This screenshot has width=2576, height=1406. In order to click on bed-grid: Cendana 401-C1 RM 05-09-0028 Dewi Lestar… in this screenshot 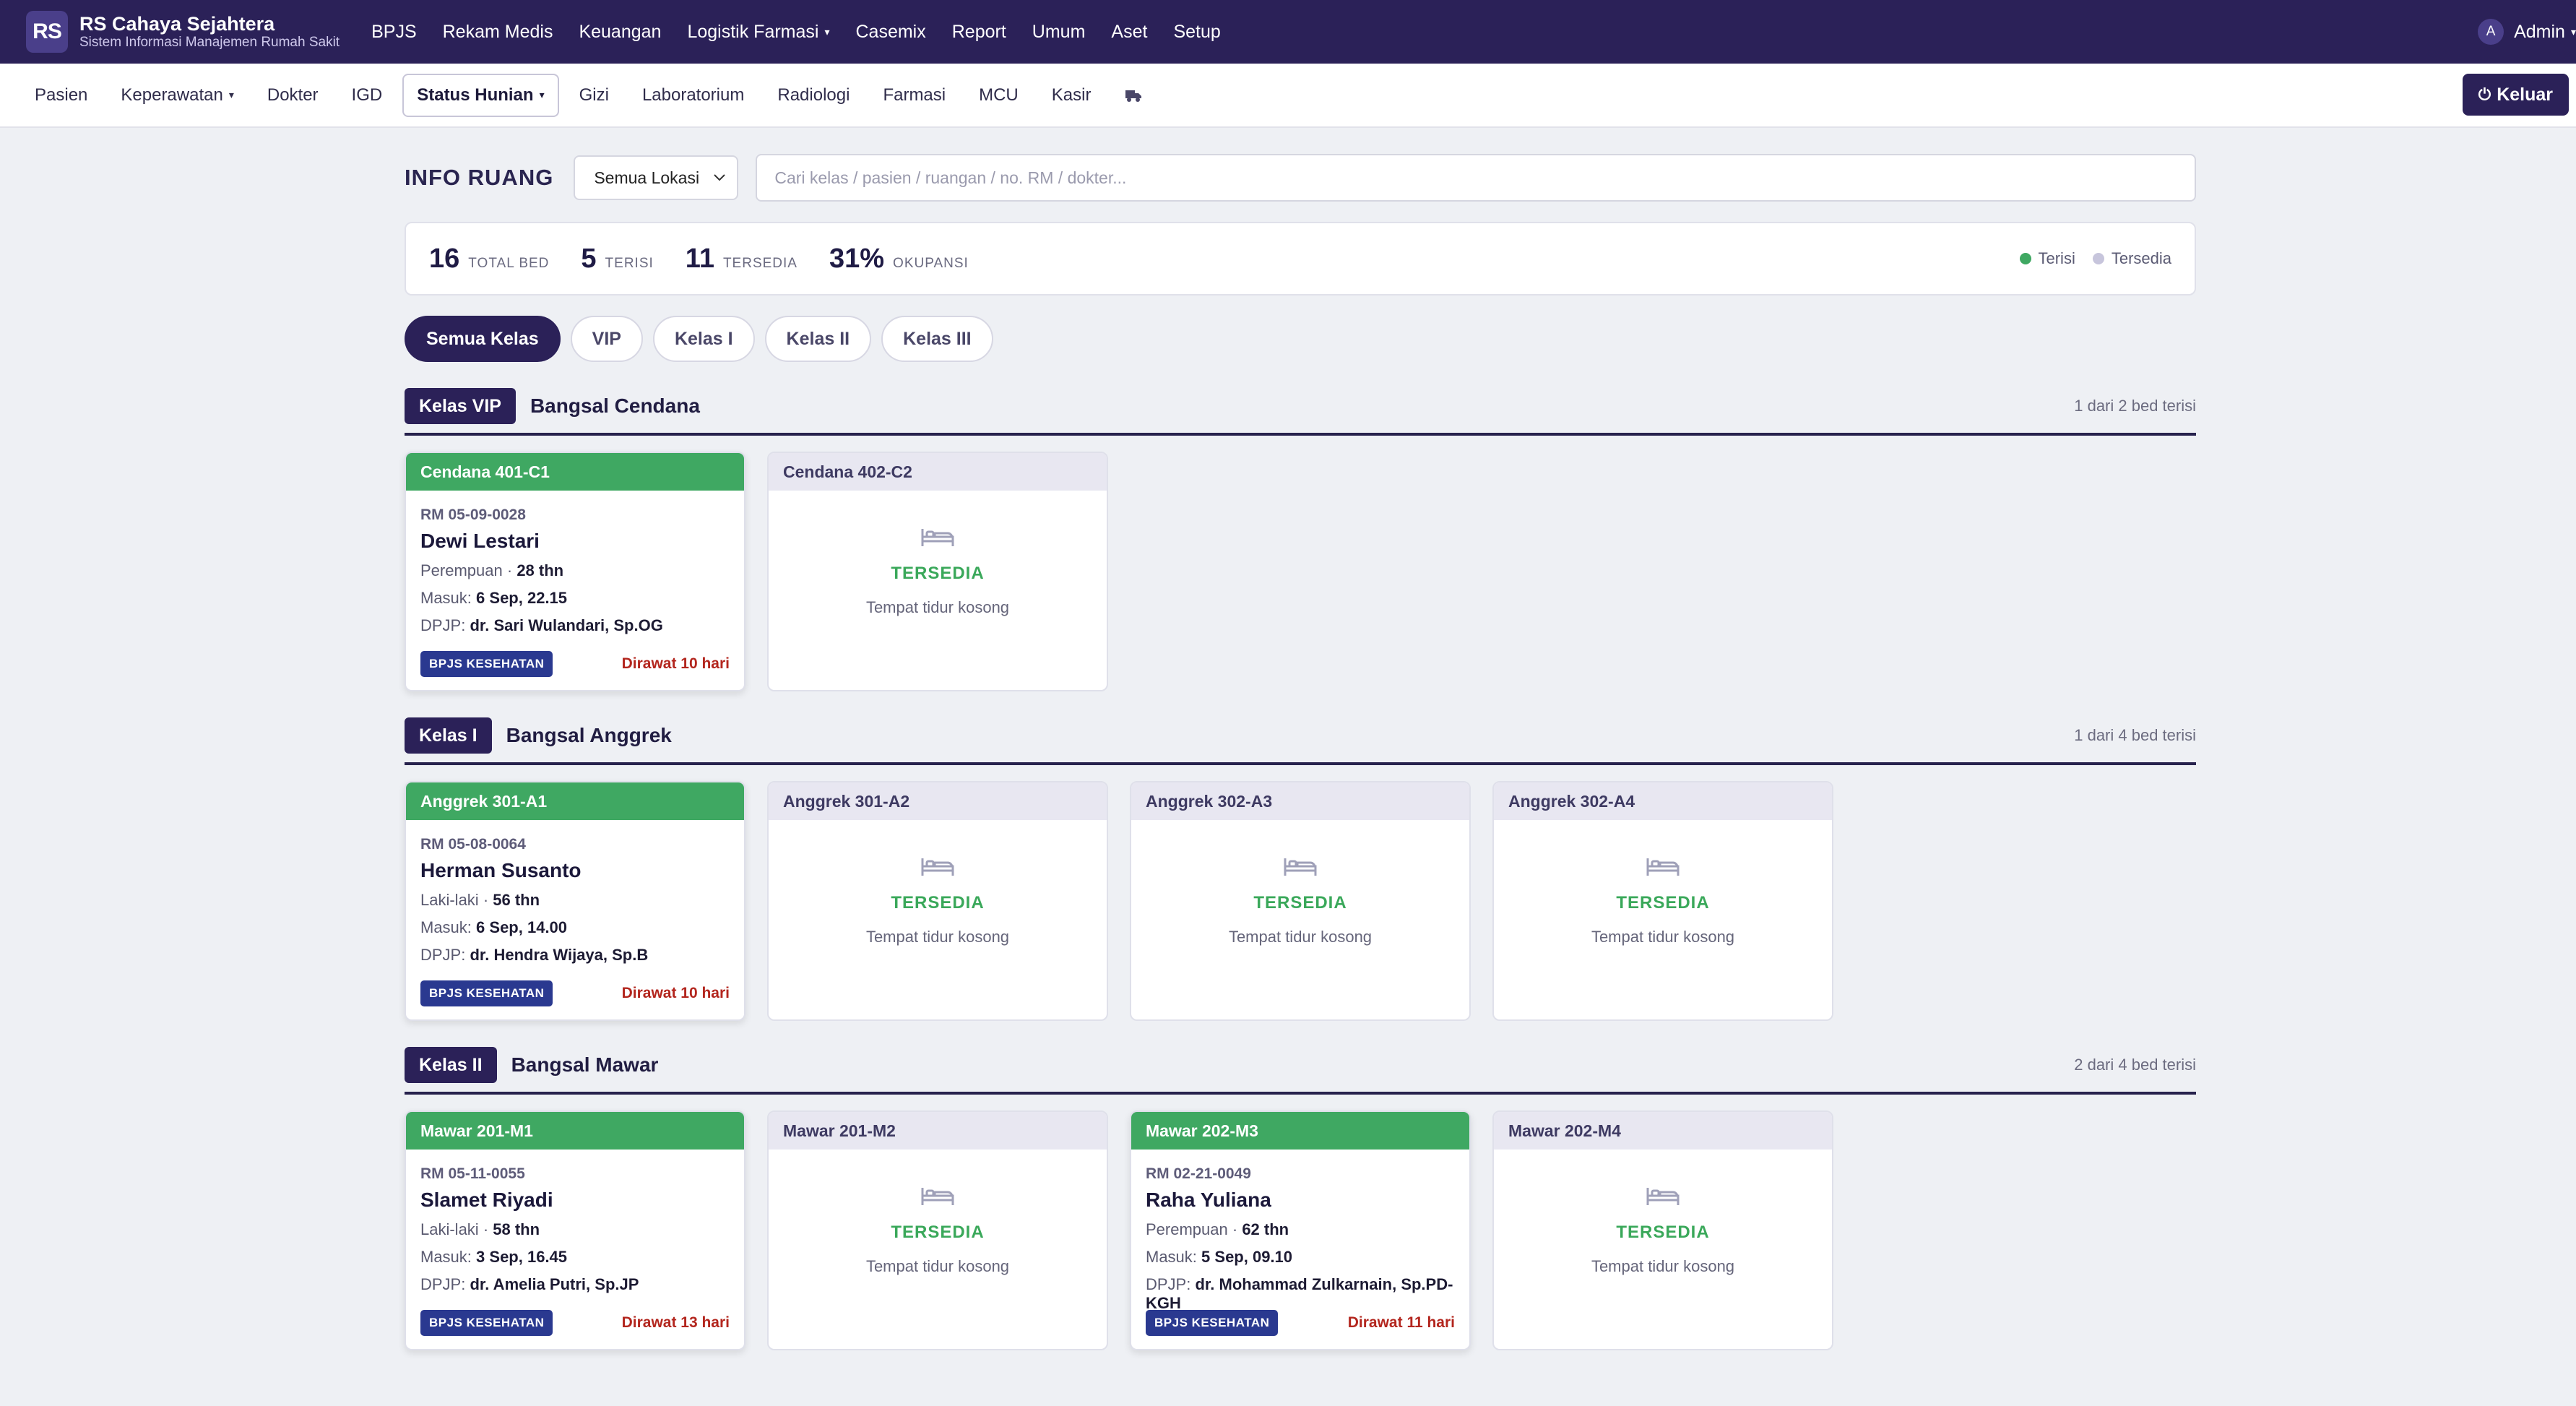, I will do `click(1300, 571)`.